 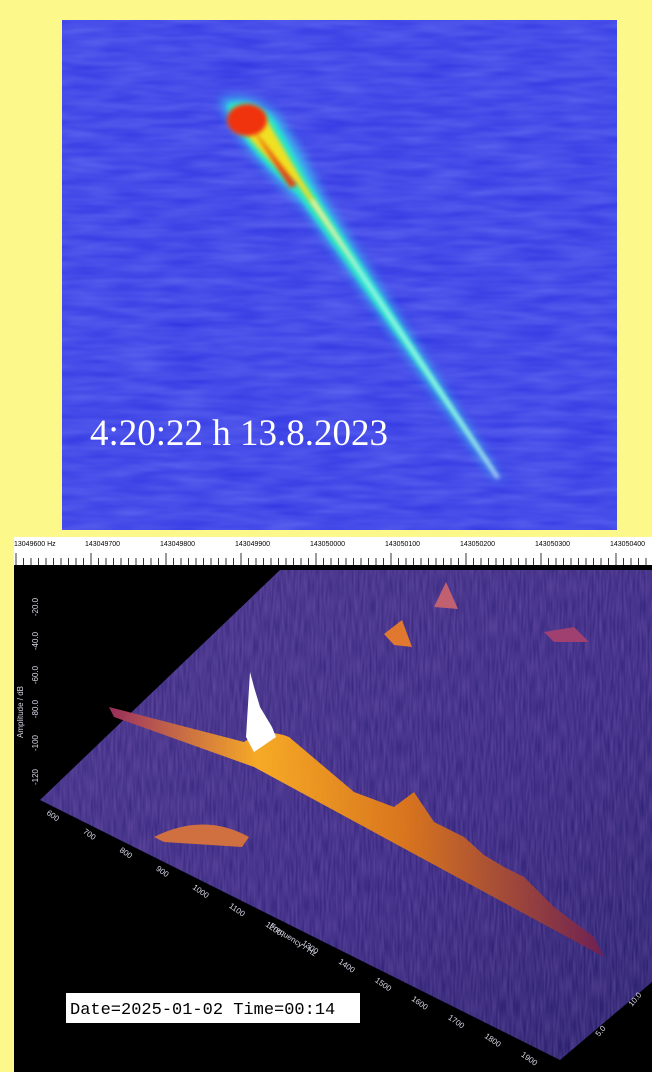 I want to click on amplitude-label: Amplitude / dB, so click(x=20, y=712).